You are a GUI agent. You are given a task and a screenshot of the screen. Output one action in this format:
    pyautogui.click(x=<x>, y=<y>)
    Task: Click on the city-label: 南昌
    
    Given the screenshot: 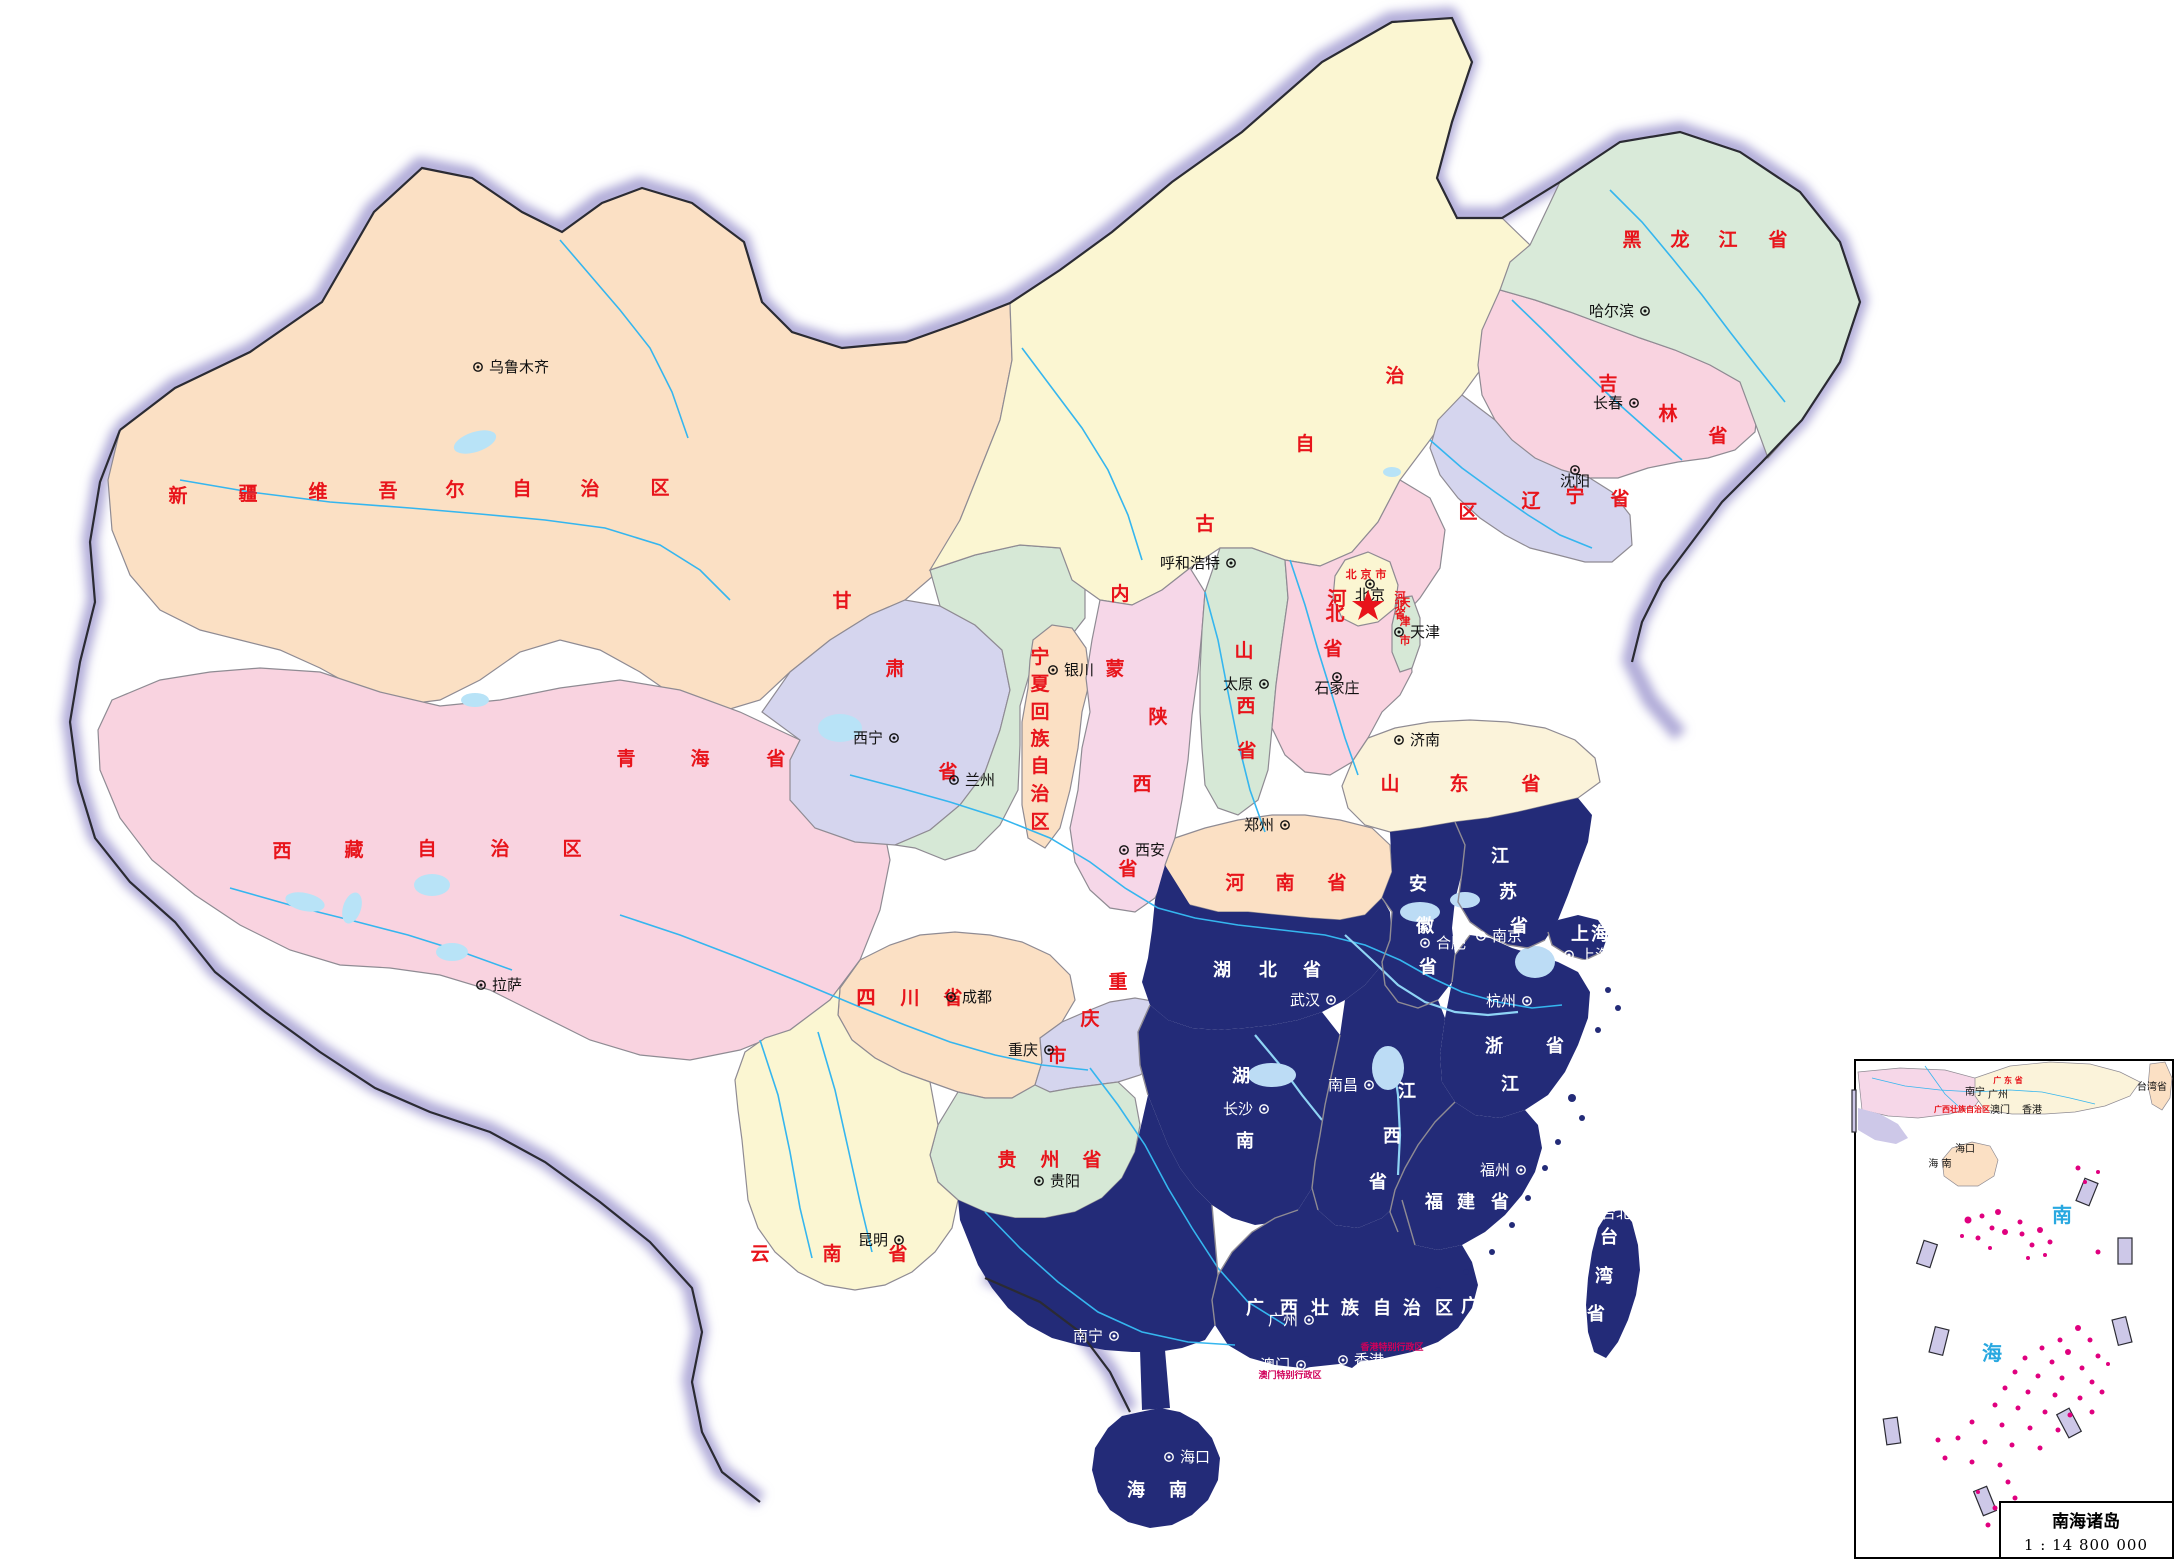 What is the action you would take?
    pyautogui.click(x=1343, y=1085)
    